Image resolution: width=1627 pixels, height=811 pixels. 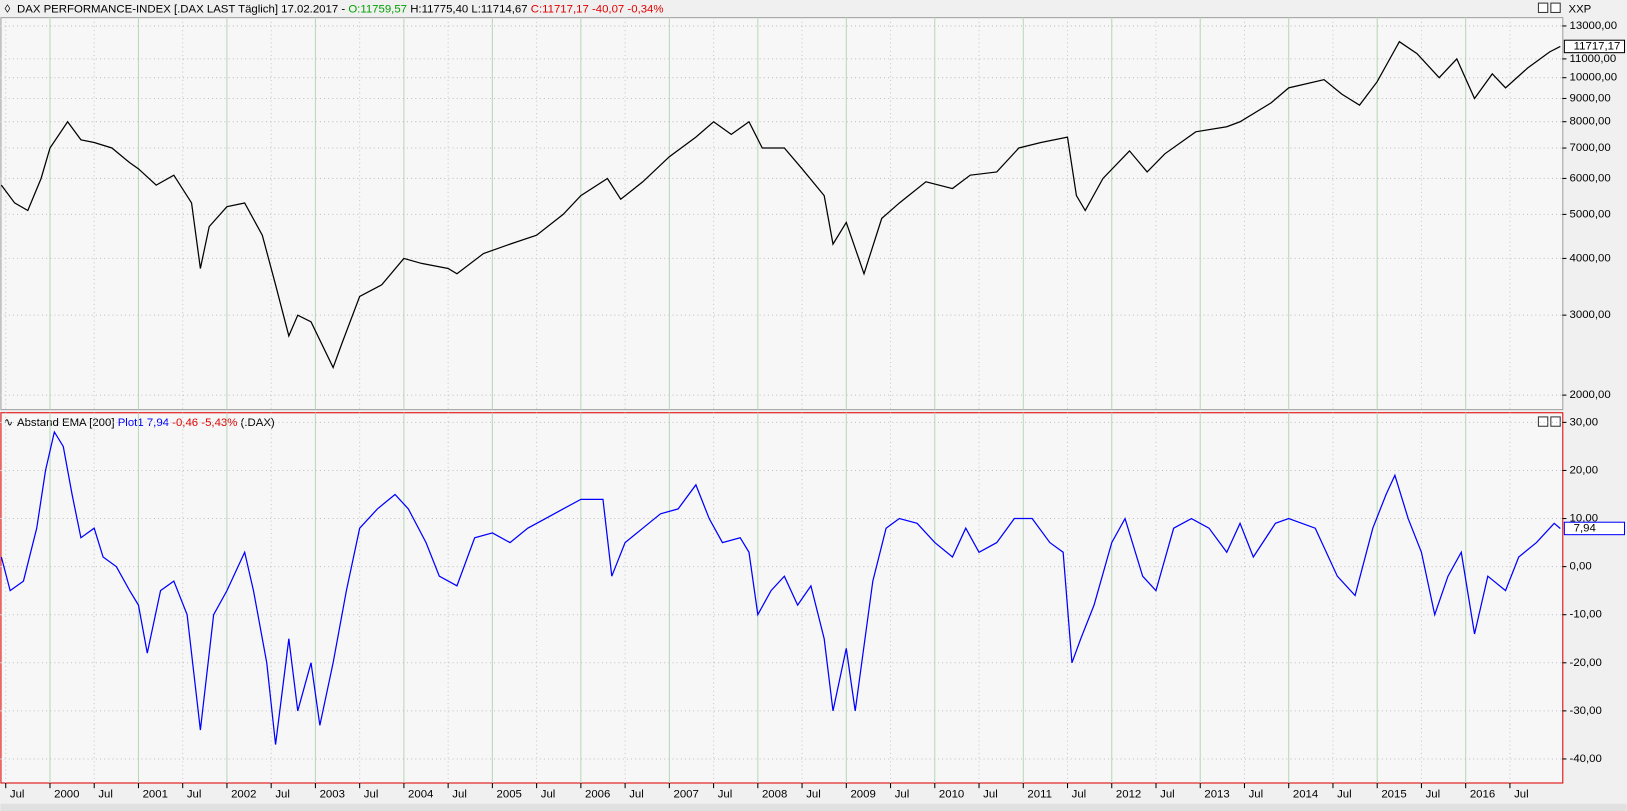 What do you see at coordinates (685, 794) in the screenshot?
I see `x-tick-label: 2007` at bounding box center [685, 794].